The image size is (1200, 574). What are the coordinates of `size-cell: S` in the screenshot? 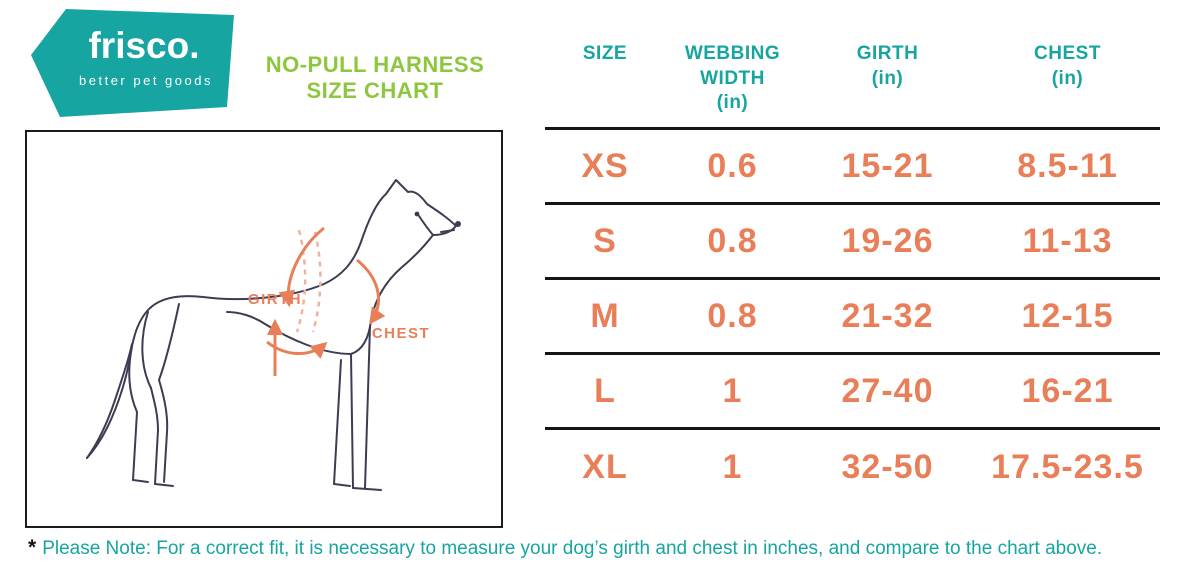 It's located at (605, 240).